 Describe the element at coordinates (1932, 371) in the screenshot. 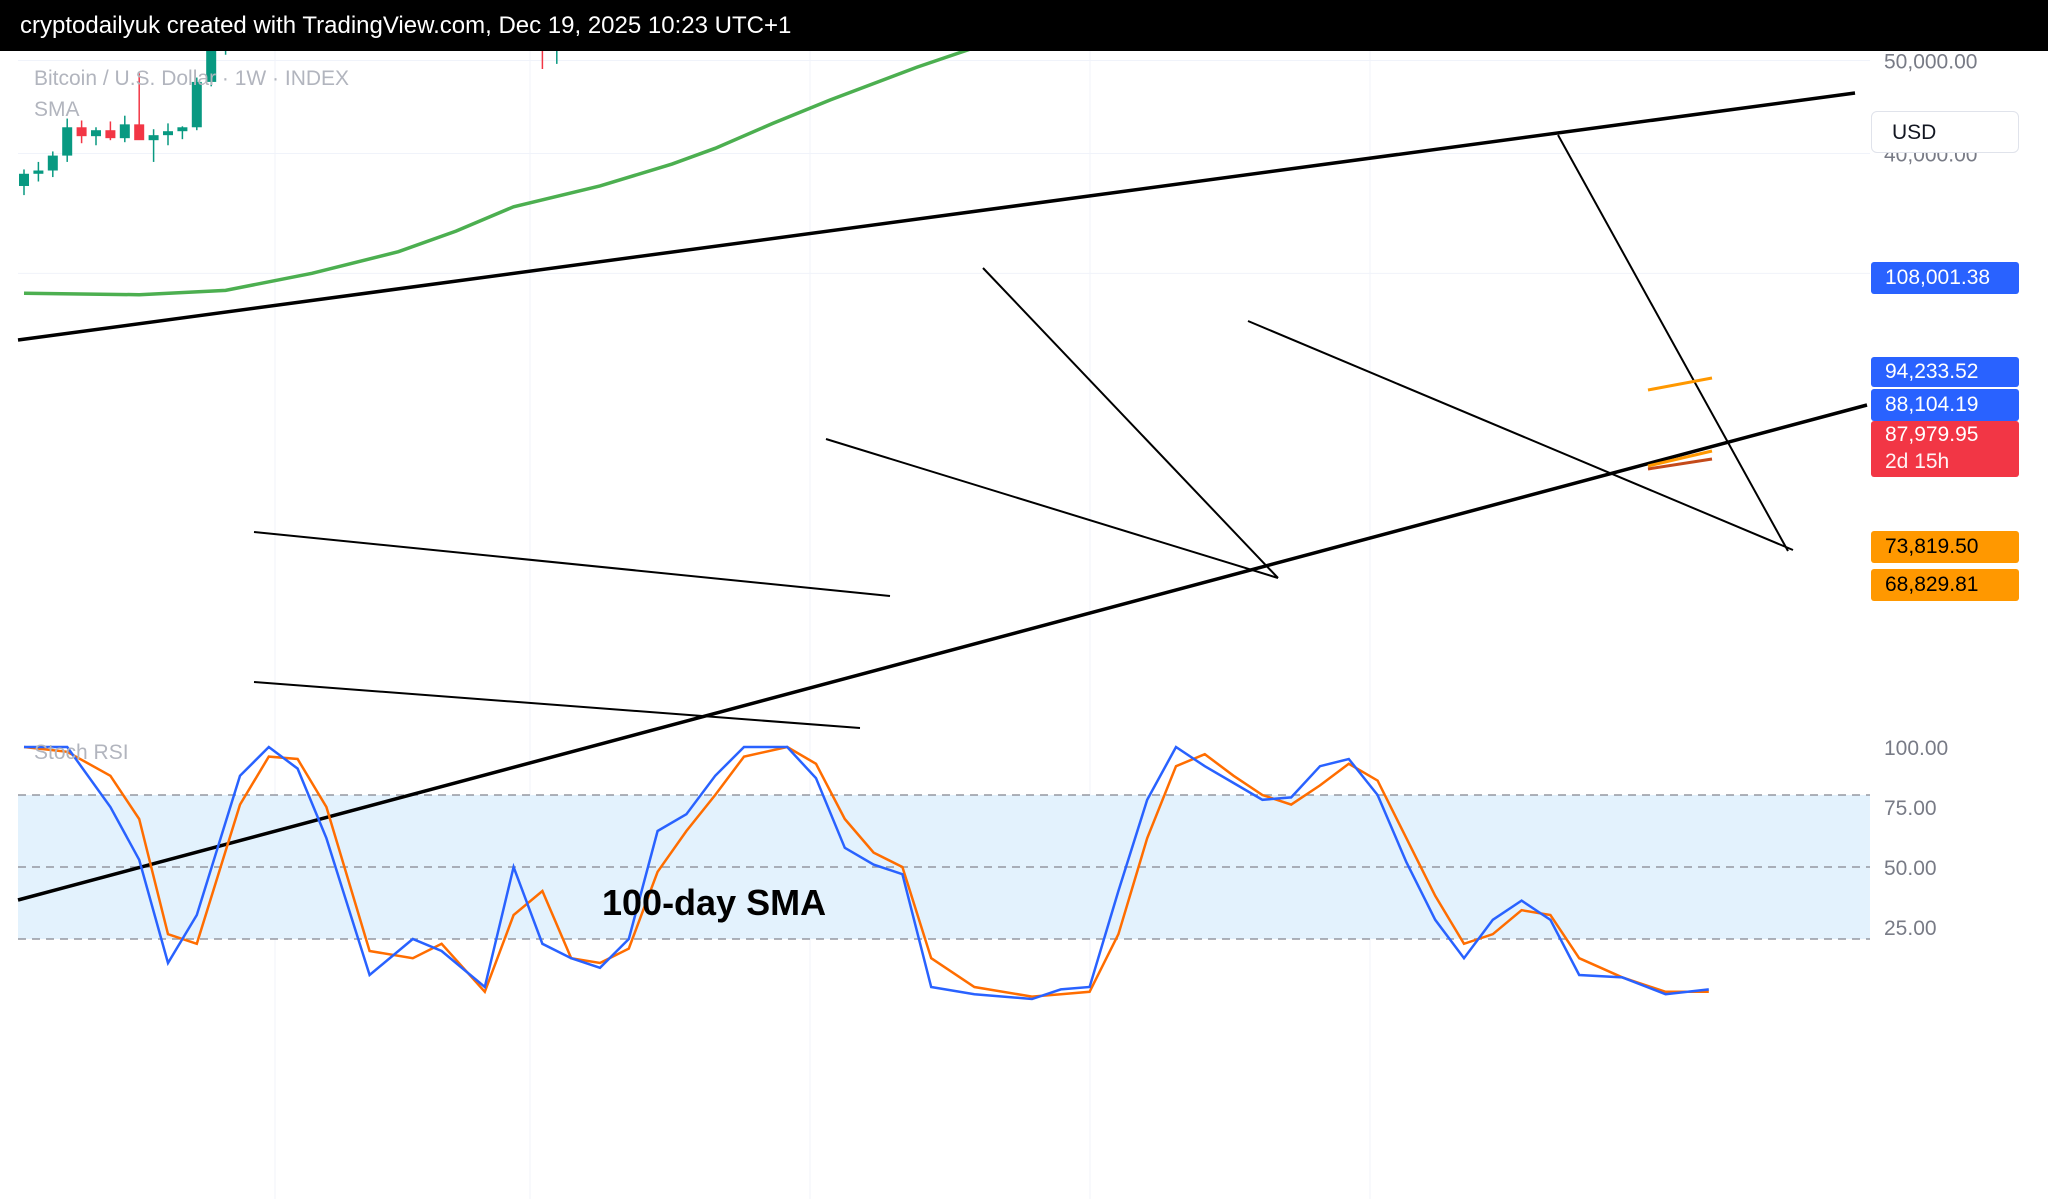

I see `price-tag-94233: 94,233.52` at that location.